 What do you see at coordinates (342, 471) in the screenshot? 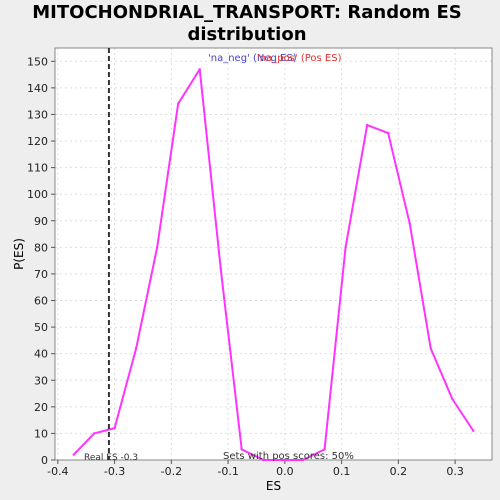
I see `x-tick-label: 0.1` at bounding box center [342, 471].